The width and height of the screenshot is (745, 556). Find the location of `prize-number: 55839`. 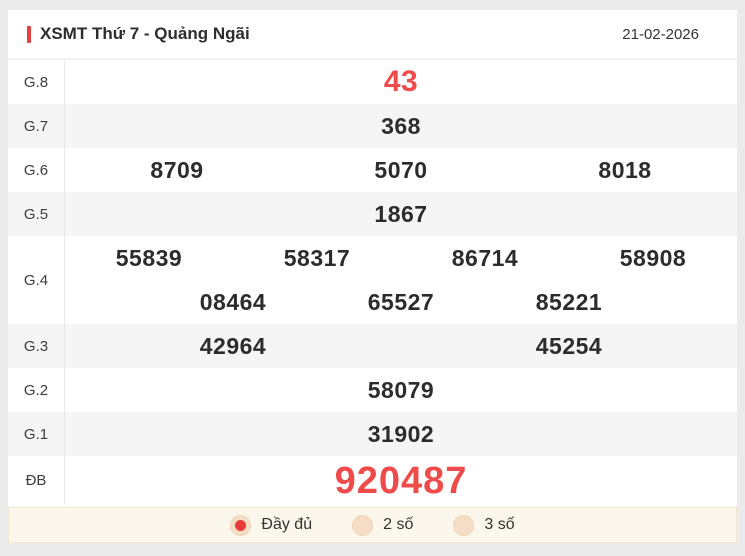

prize-number: 55839 is located at coordinates (149, 257).